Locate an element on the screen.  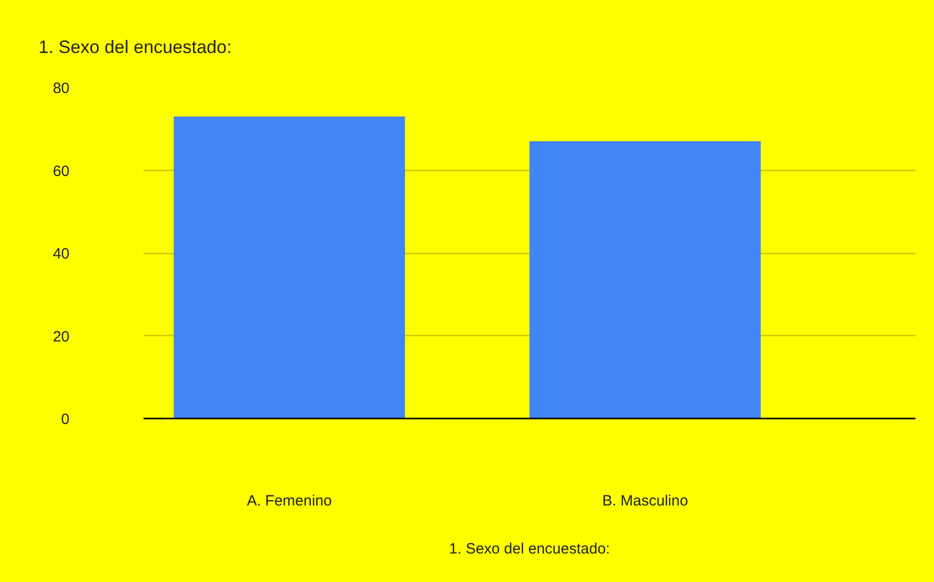
y-tick-label: 60 is located at coordinates (61, 171).